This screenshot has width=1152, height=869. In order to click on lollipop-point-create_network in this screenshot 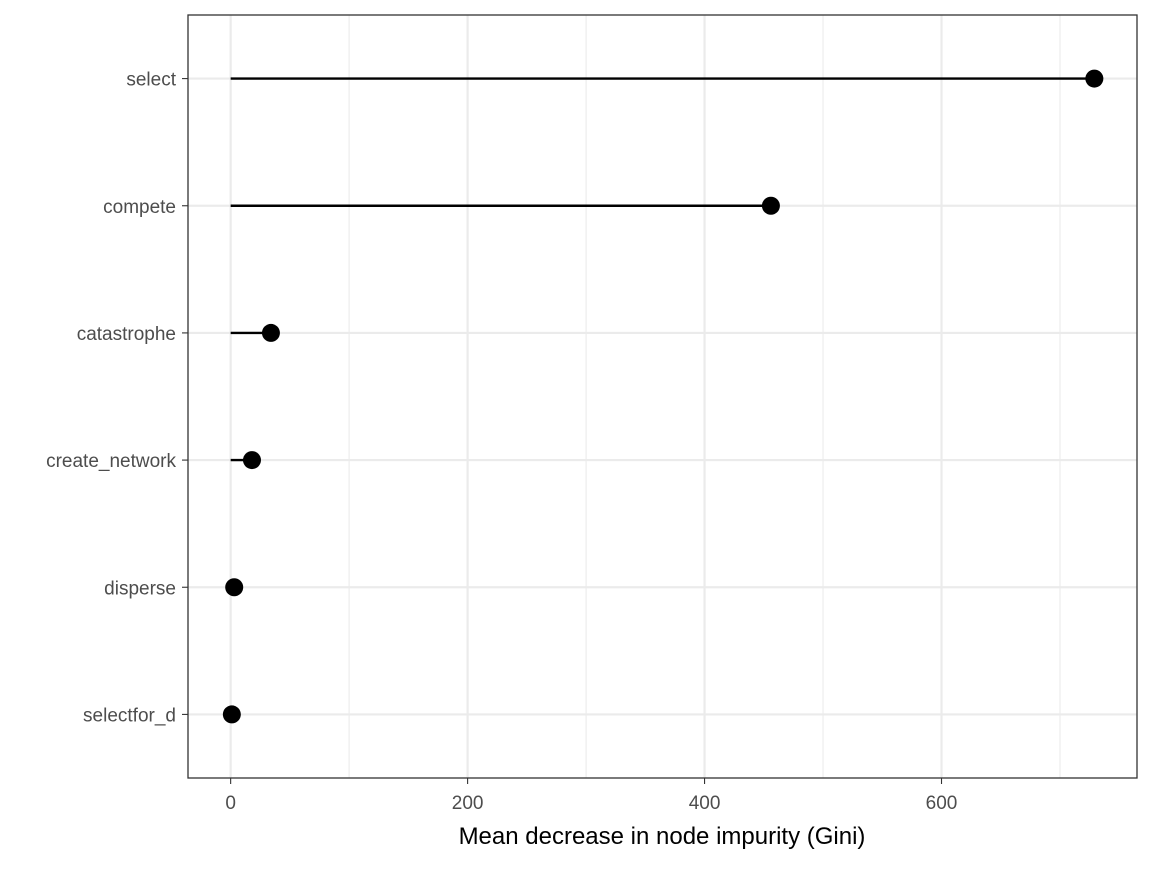, I will do `click(251, 460)`.